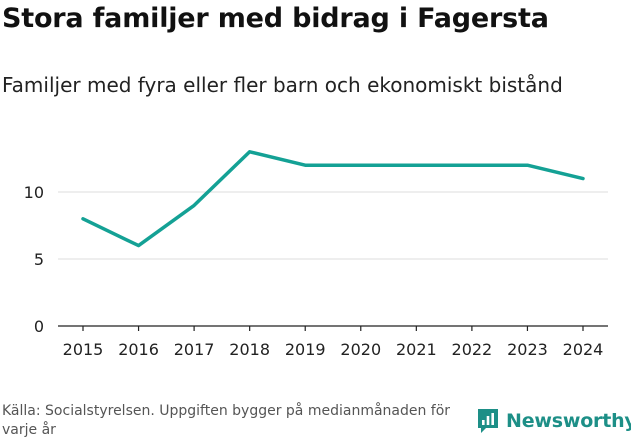  I want to click on x-tick-label: 2018, so click(249, 349).